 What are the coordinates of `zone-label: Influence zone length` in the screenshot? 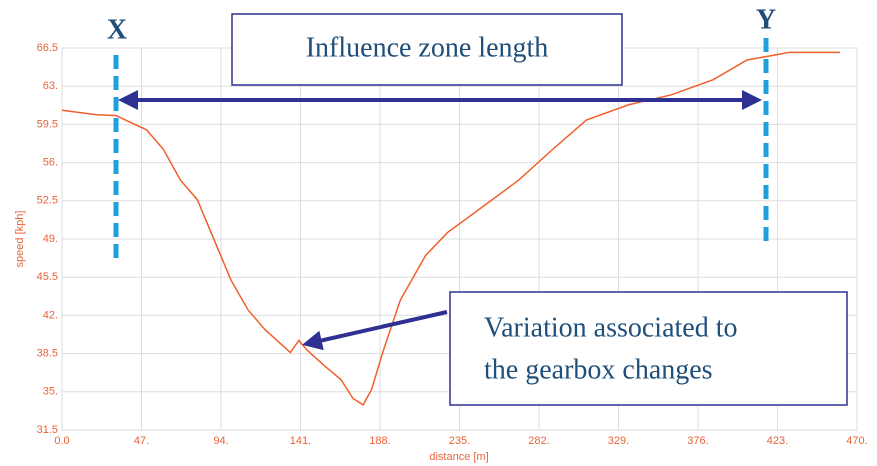 It's located at (427, 47).